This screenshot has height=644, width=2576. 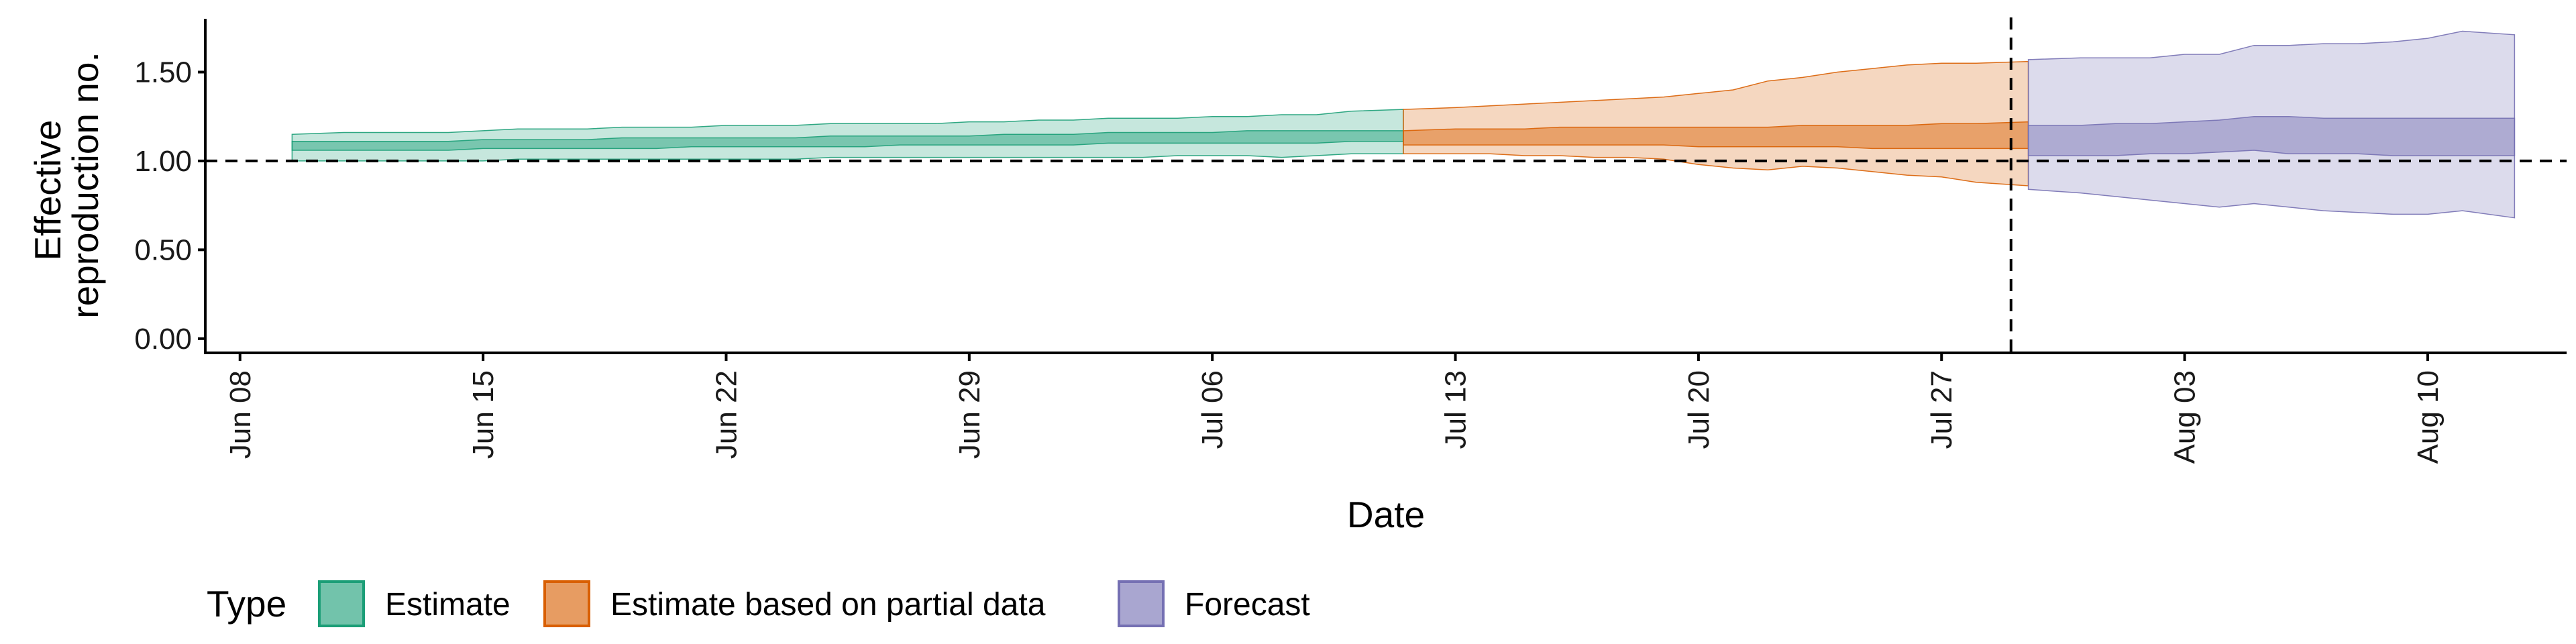 What do you see at coordinates (1212, 409) in the screenshot?
I see `x-tick-label: Jul 06` at bounding box center [1212, 409].